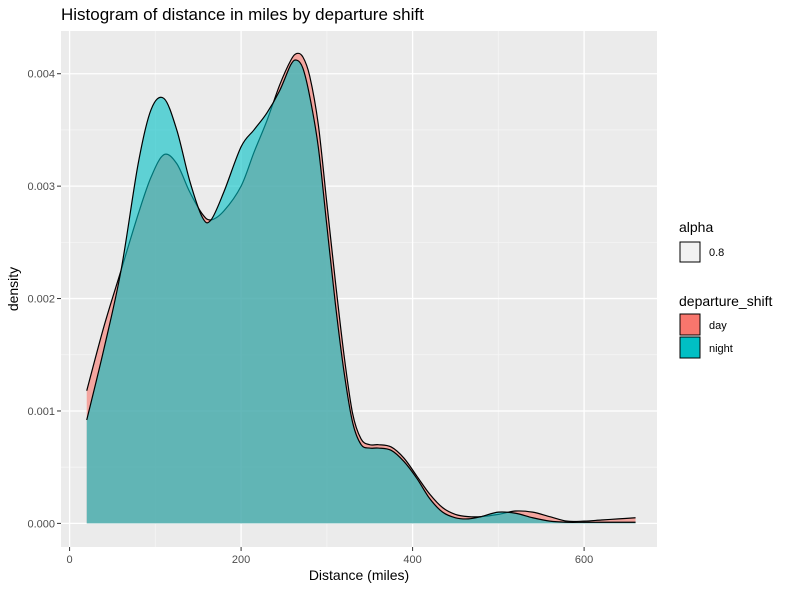 This screenshot has height=594, width=791. I want to click on x-tick-label: 400, so click(412, 560).